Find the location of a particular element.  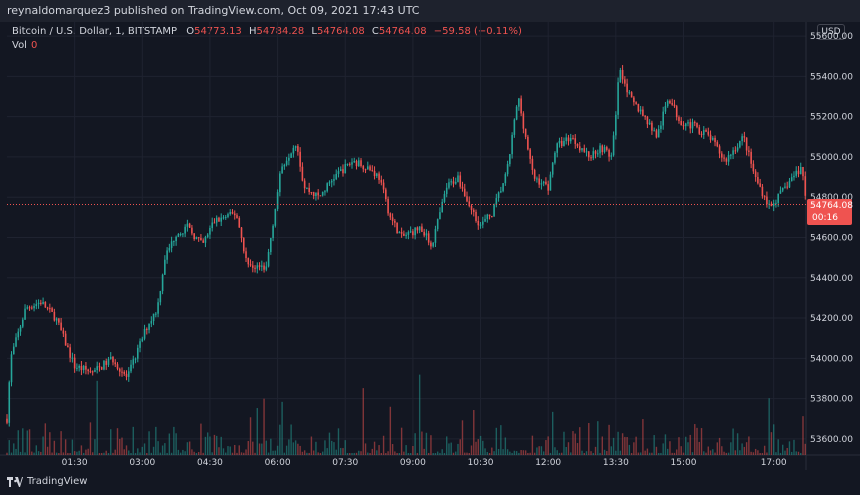

x-tick-label: 04:30 is located at coordinates (210, 463).